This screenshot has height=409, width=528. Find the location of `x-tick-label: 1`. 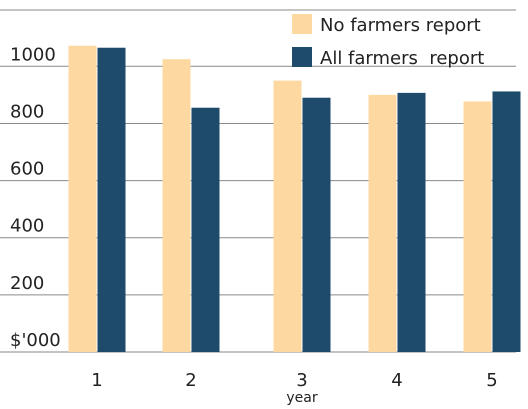

x-tick-label: 1 is located at coordinates (96, 380).